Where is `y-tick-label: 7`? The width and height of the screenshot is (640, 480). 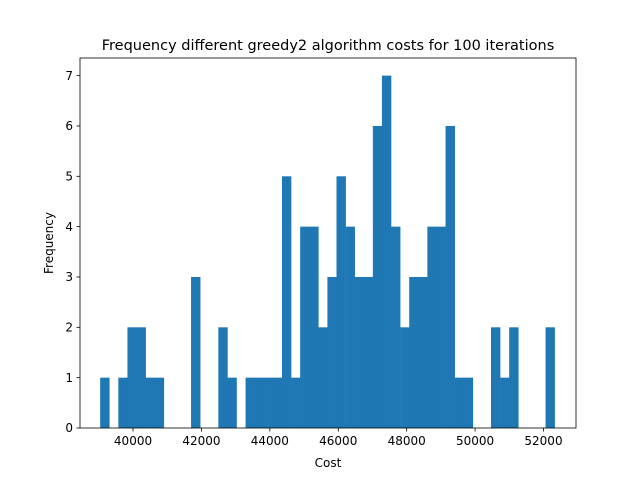 y-tick-label: 7 is located at coordinates (69, 76).